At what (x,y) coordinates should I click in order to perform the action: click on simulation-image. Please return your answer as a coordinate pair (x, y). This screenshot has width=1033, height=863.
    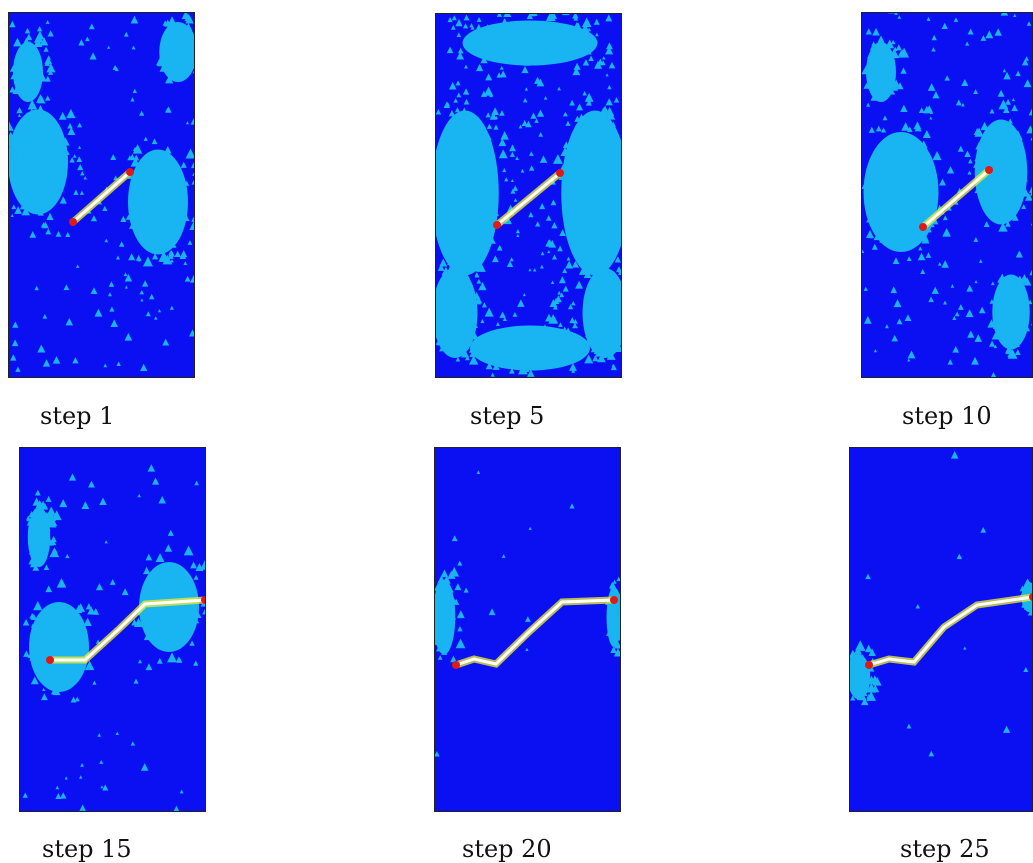
    Looking at the image, I should click on (947, 195).